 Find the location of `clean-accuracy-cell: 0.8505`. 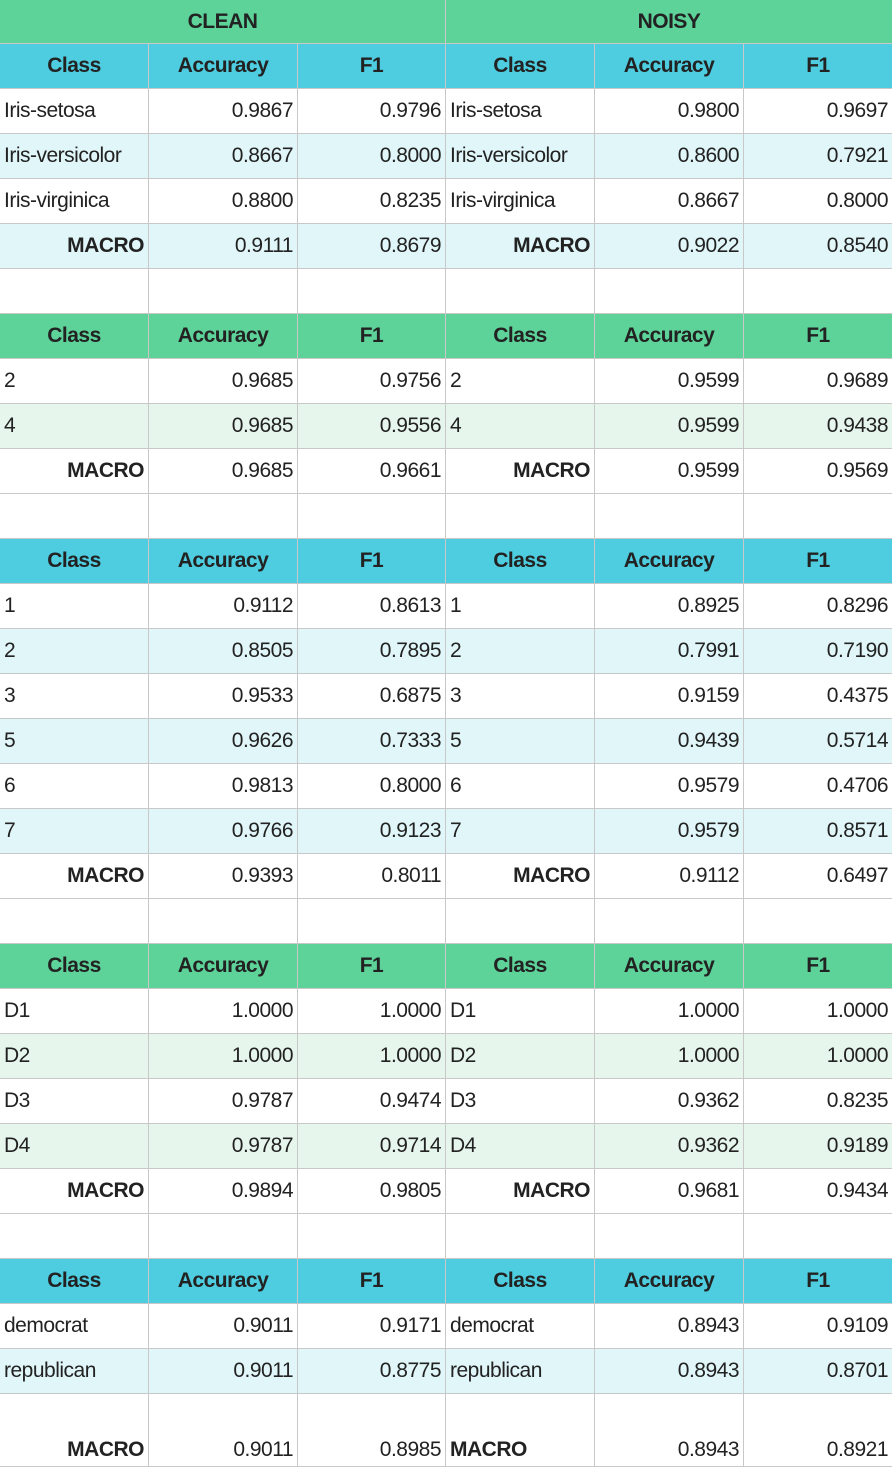

clean-accuracy-cell: 0.8505 is located at coordinates (223, 651).